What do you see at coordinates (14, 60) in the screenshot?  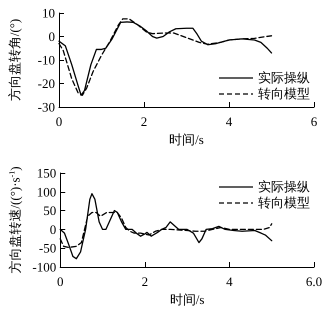 I see `y-axis-title: 方向盘转角/(°)` at bounding box center [14, 60].